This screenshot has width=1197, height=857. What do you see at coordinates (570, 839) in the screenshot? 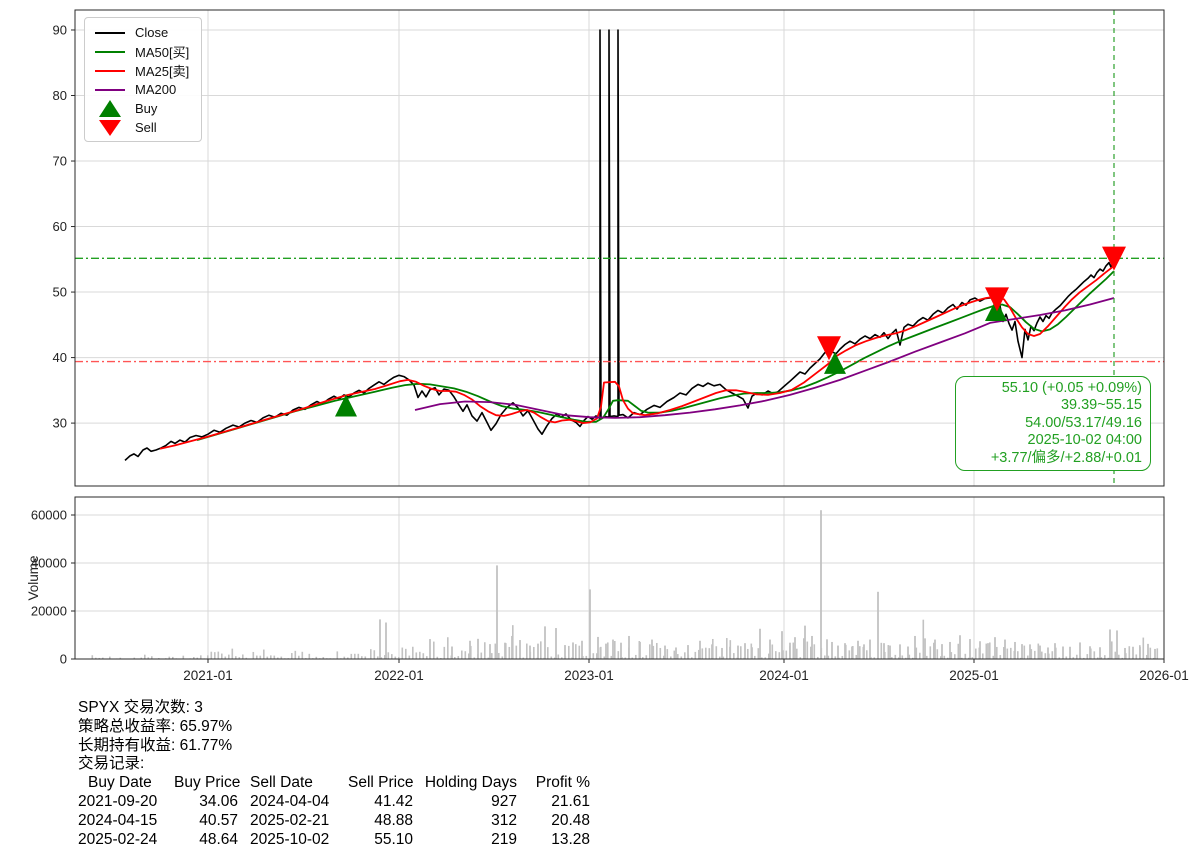
I see `trade-cell: 13.28` at bounding box center [570, 839].